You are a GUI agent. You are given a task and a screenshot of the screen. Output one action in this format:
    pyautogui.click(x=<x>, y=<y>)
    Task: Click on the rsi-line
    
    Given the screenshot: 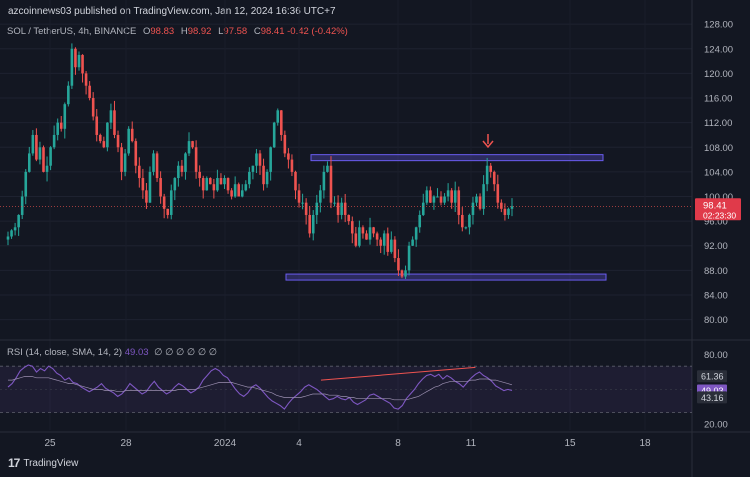 What is the action you would take?
    pyautogui.click(x=260, y=387)
    